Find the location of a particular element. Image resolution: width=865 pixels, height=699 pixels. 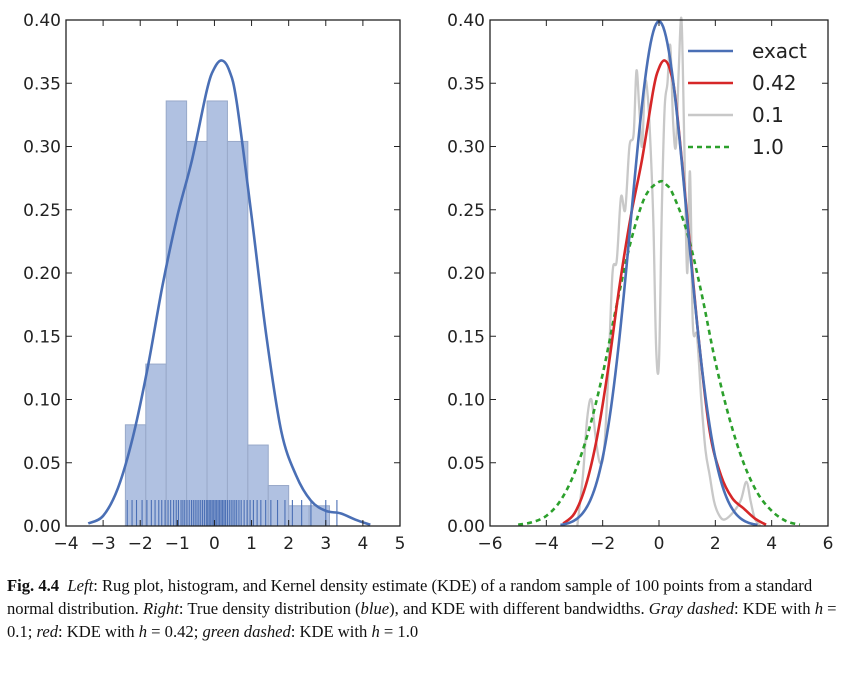

left-y-tick-label: 0.30 is located at coordinates (42, 148).